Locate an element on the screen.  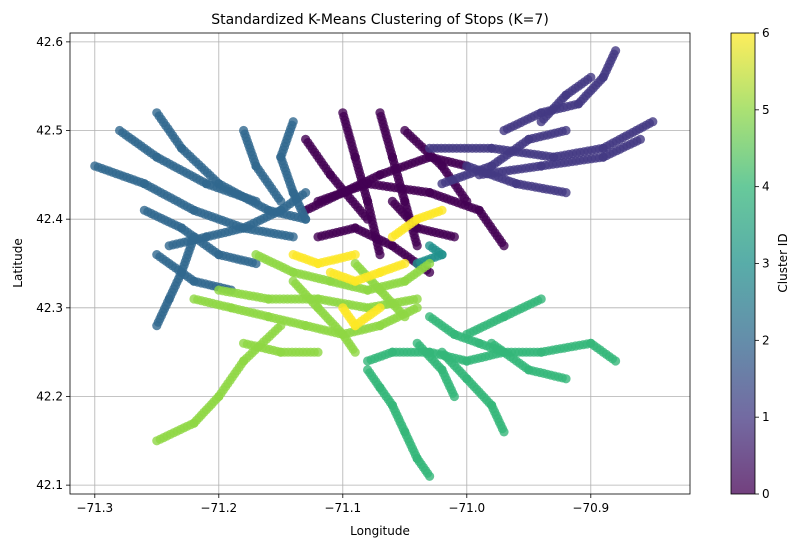
x-tick-label: −71.0 is located at coordinates (466, 508).